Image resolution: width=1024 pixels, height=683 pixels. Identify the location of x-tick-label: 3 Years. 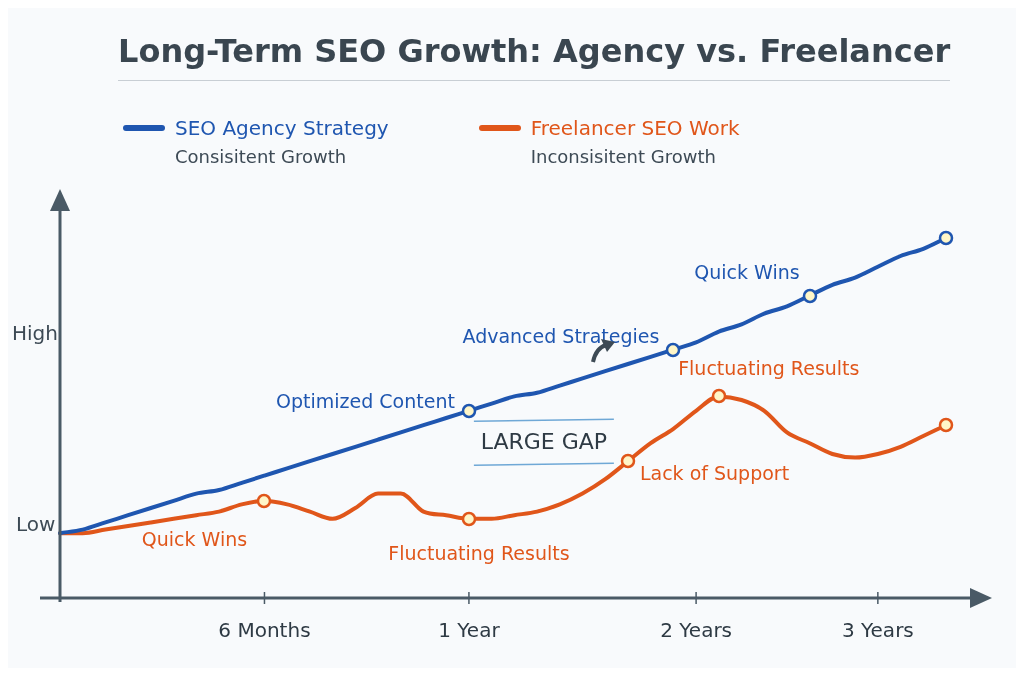
(877, 630).